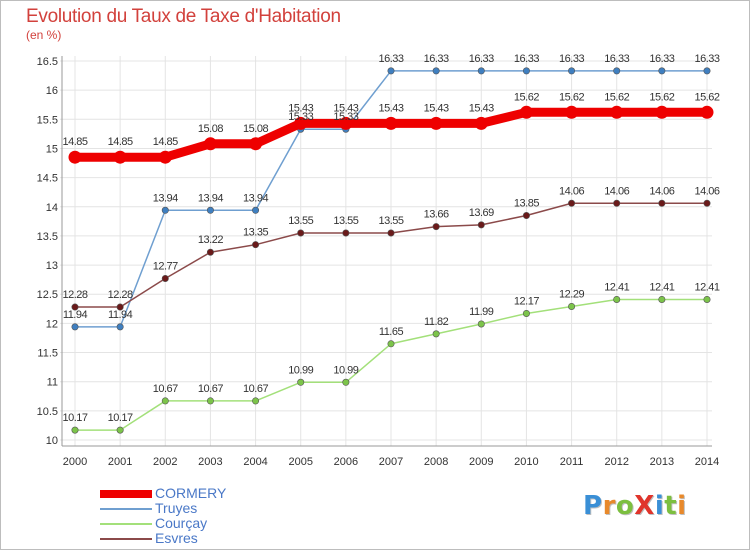 Image resolution: width=750 pixels, height=550 pixels. I want to click on y-tick-label: 16.5, so click(47, 62).